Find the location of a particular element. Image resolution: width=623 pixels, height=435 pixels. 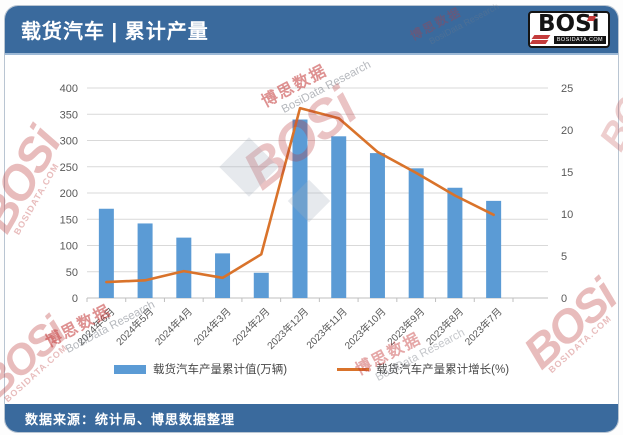

legend-line-label: 载货汽车产量累计增长(%) is located at coordinates (443, 370).